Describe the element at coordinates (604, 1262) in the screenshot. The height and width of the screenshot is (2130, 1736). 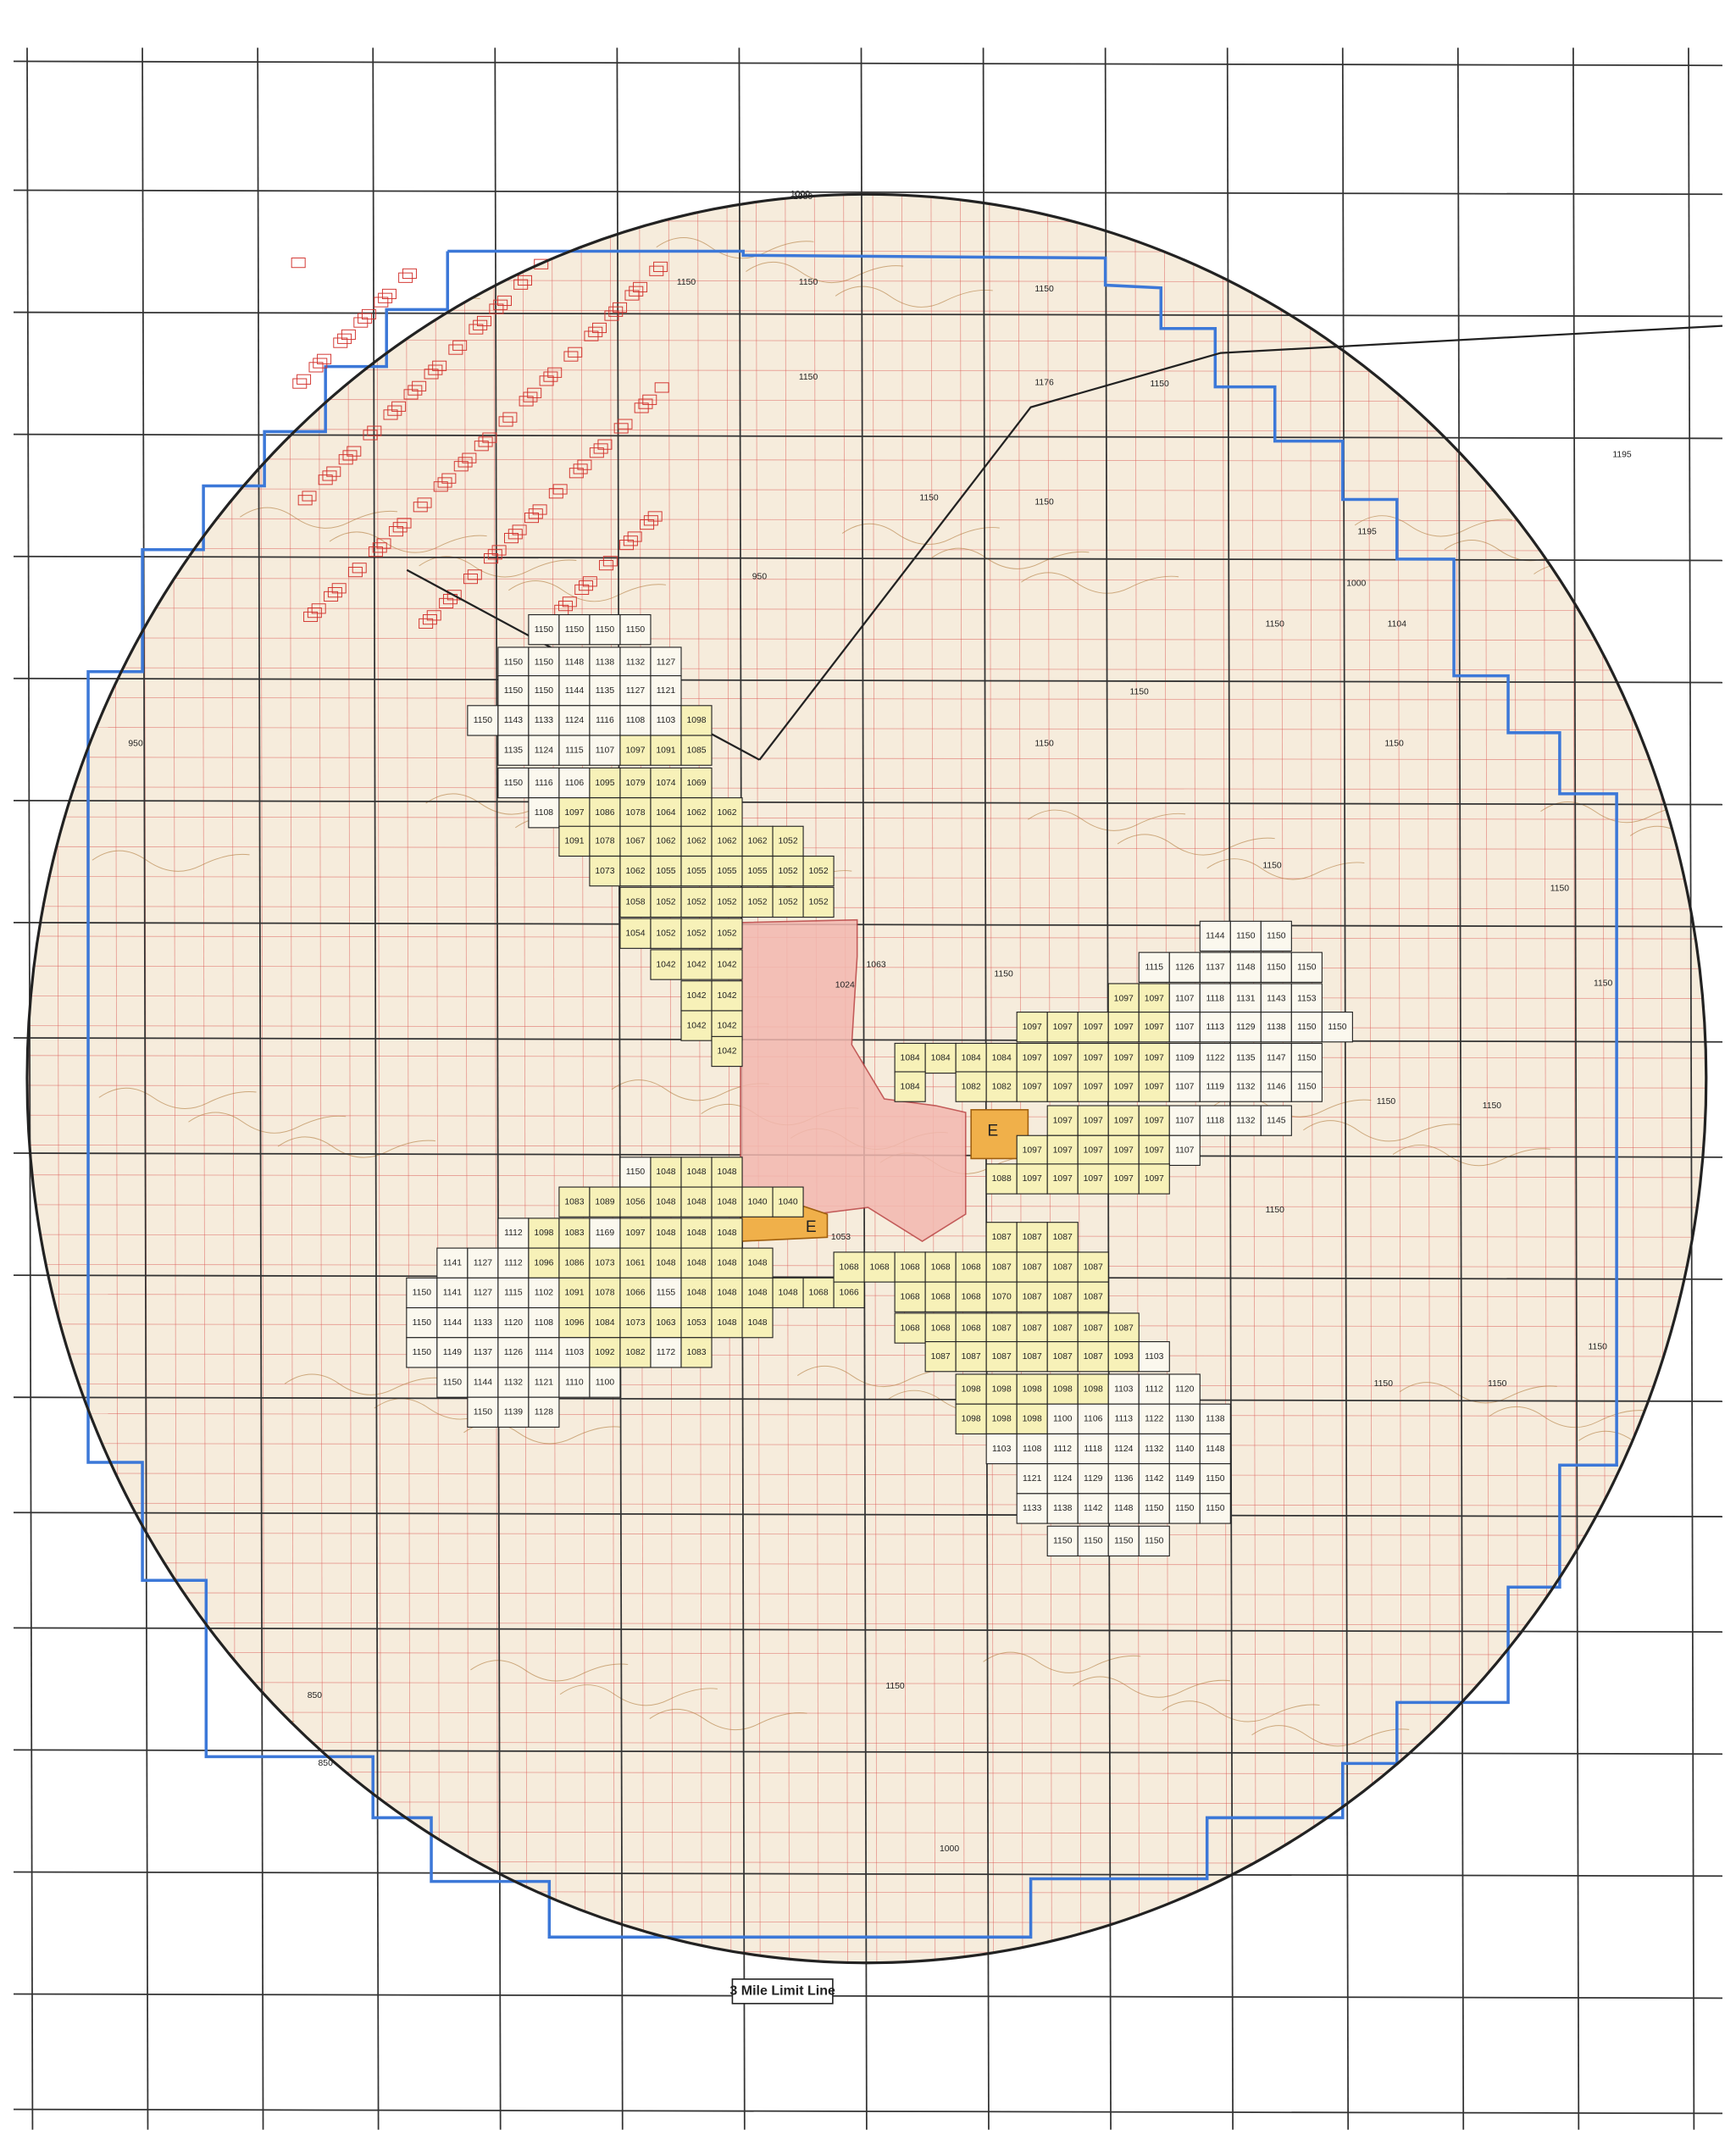
I see `cell-label: 1073` at that location.